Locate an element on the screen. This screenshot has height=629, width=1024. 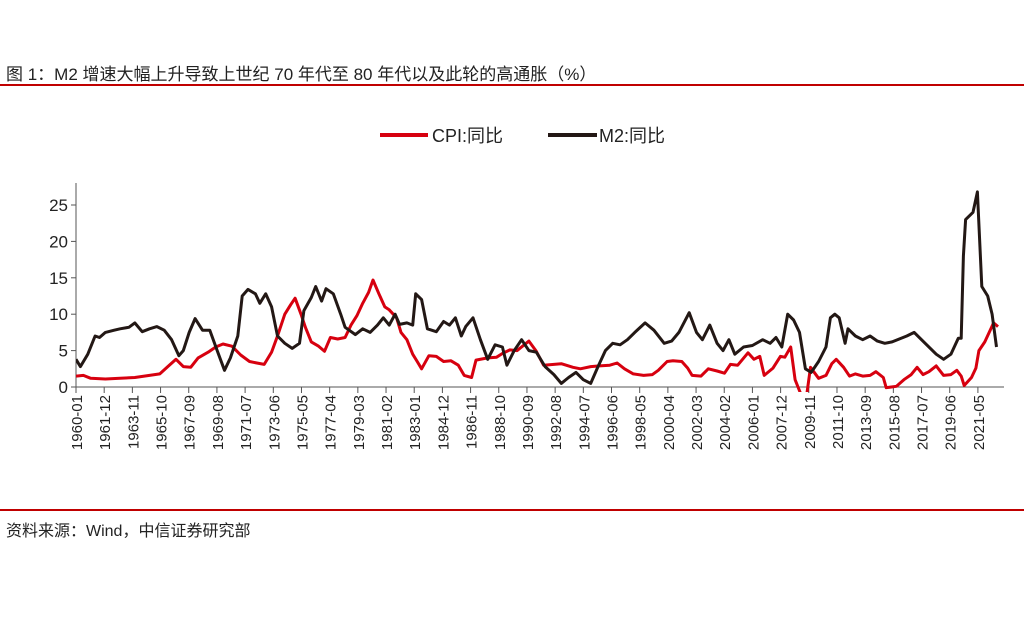
y-tick-label: 10 is located at coordinates (58, 314).